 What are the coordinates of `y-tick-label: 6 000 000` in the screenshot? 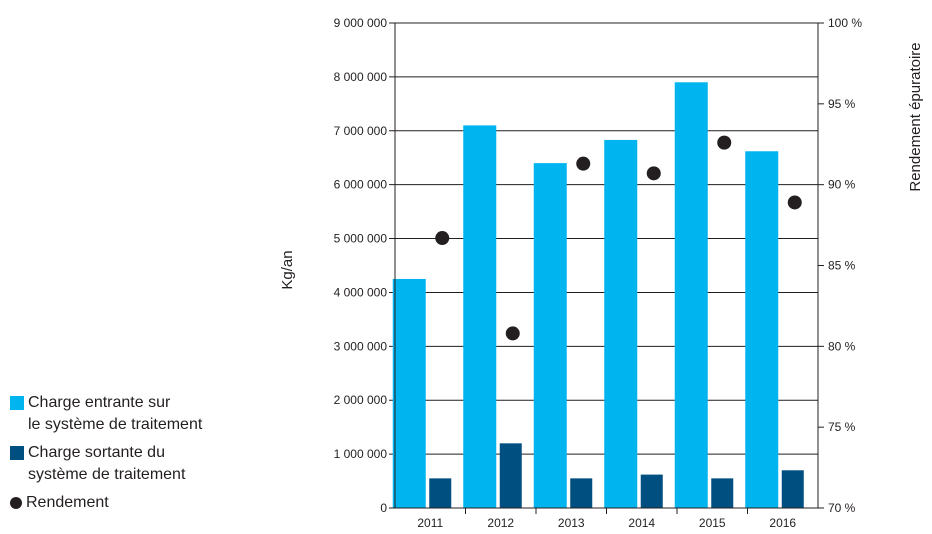 It's located at (361, 185).